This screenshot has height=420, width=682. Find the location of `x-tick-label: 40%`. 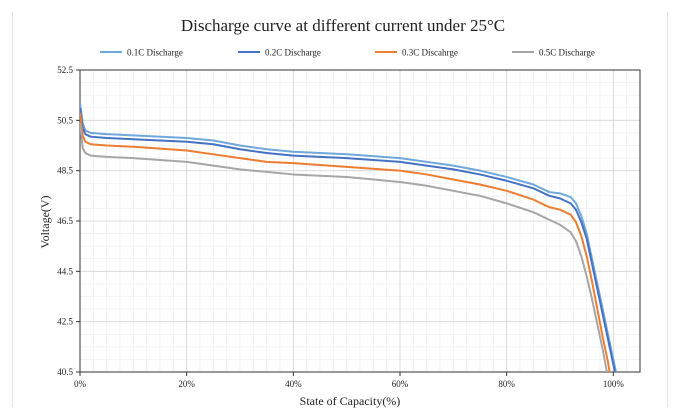

x-tick-label: 40% is located at coordinates (293, 384).